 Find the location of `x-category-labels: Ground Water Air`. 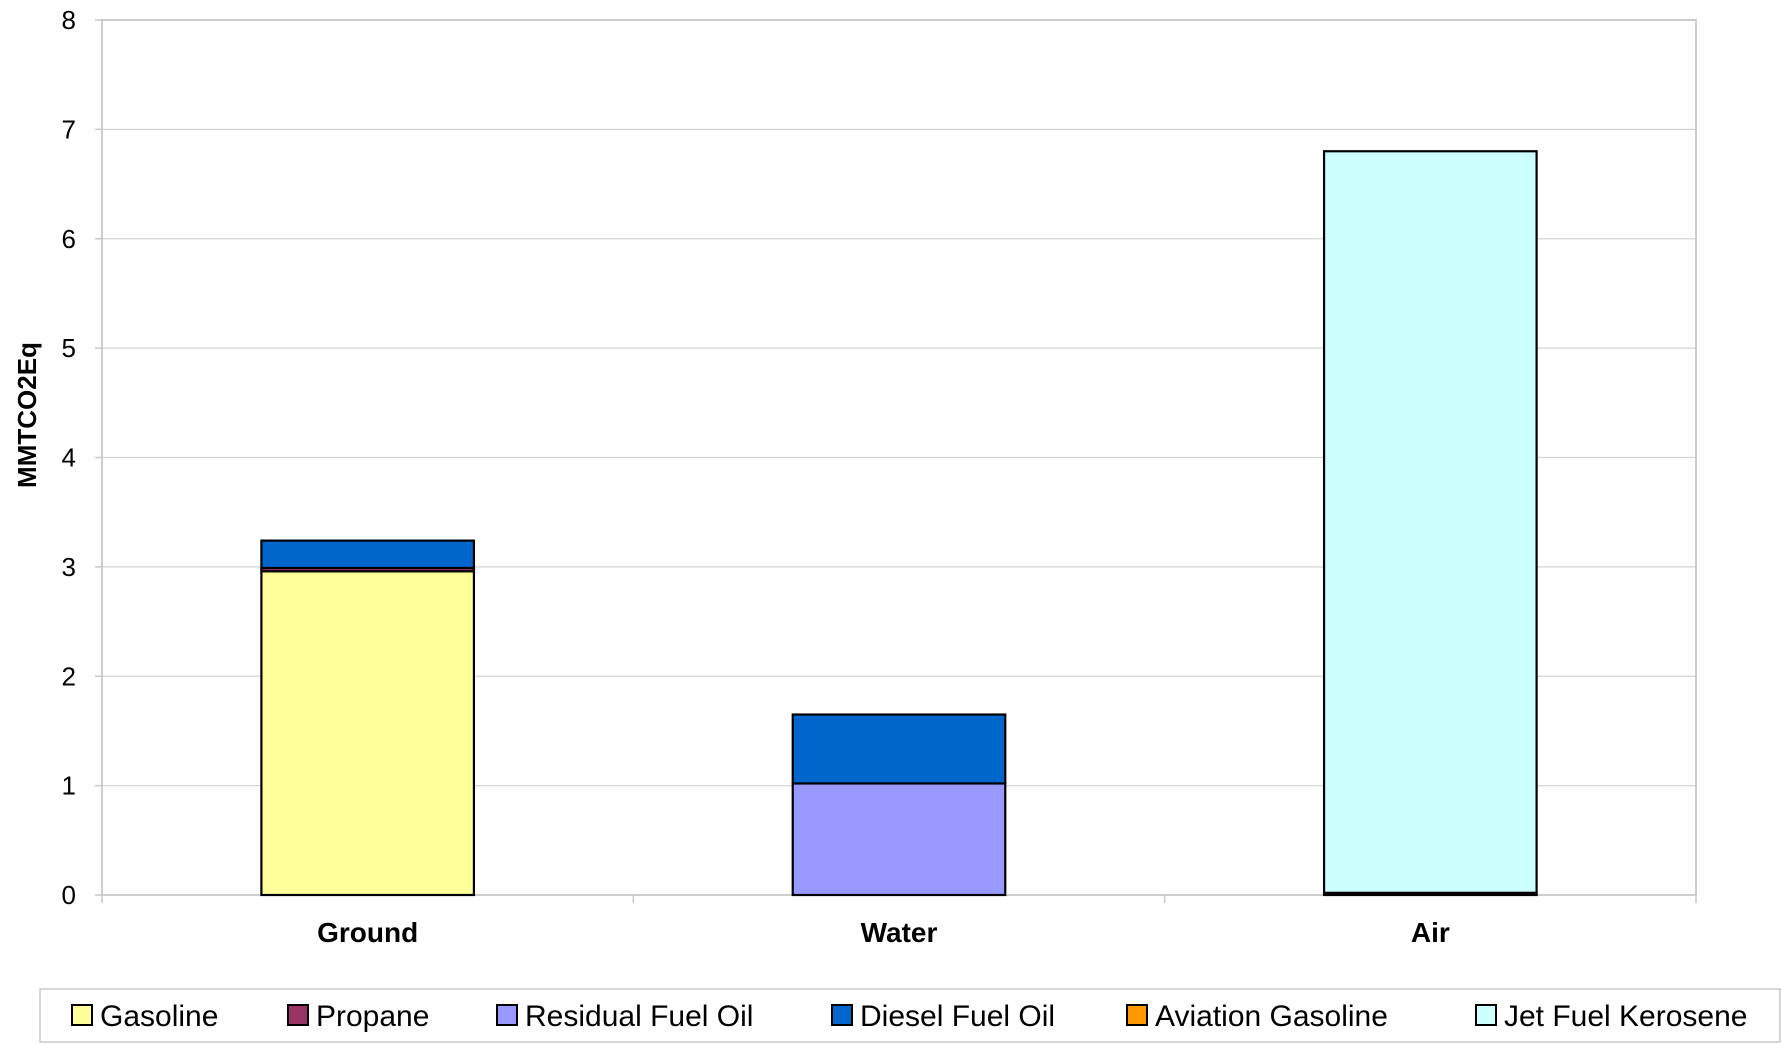

x-category-labels: Ground Water Air is located at coordinates (883, 932).